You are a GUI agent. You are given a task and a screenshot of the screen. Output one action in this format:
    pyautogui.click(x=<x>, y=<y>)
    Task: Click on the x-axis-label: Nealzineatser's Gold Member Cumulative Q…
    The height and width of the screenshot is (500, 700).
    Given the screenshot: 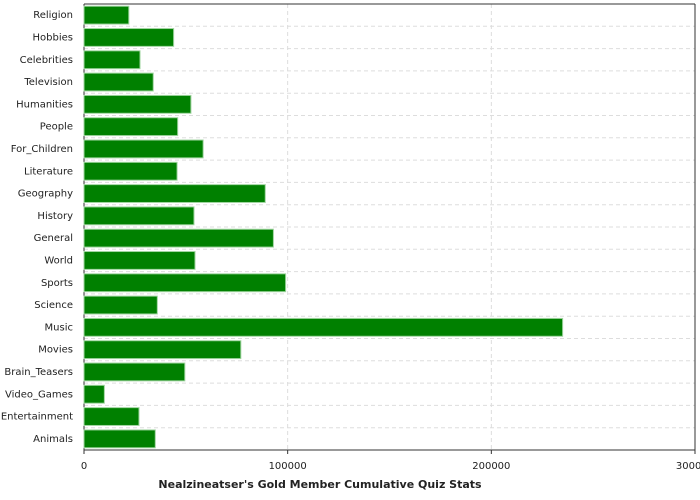 What is the action you would take?
    pyautogui.click(x=320, y=484)
    